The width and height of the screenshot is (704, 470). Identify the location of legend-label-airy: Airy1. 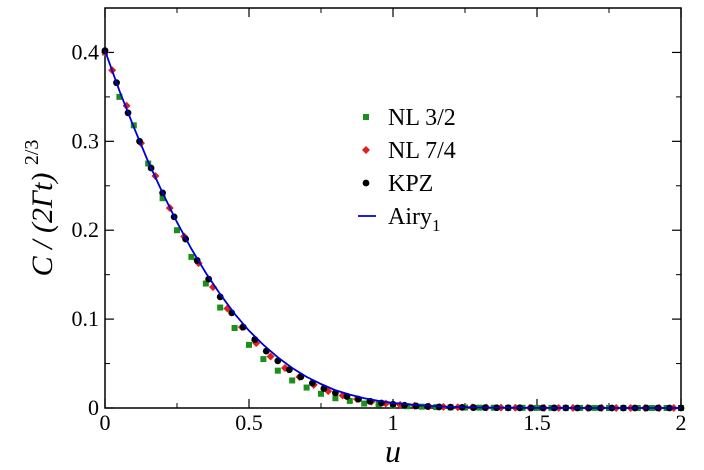
(414, 219).